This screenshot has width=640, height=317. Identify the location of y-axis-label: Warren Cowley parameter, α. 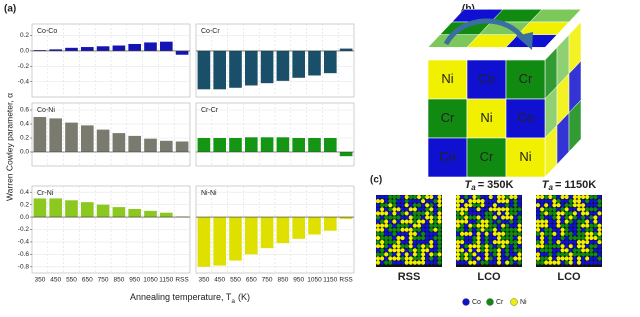
(9, 147).